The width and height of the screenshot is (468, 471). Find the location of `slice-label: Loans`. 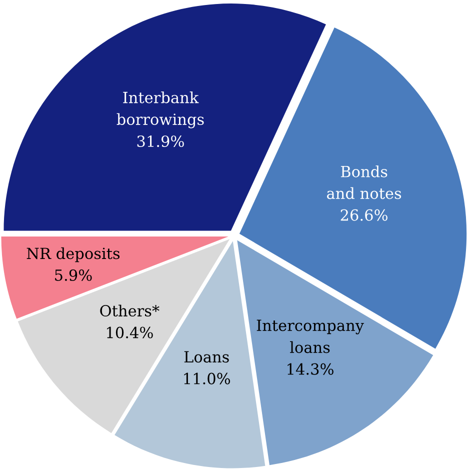

slice-label: Loans is located at coordinates (206, 357).